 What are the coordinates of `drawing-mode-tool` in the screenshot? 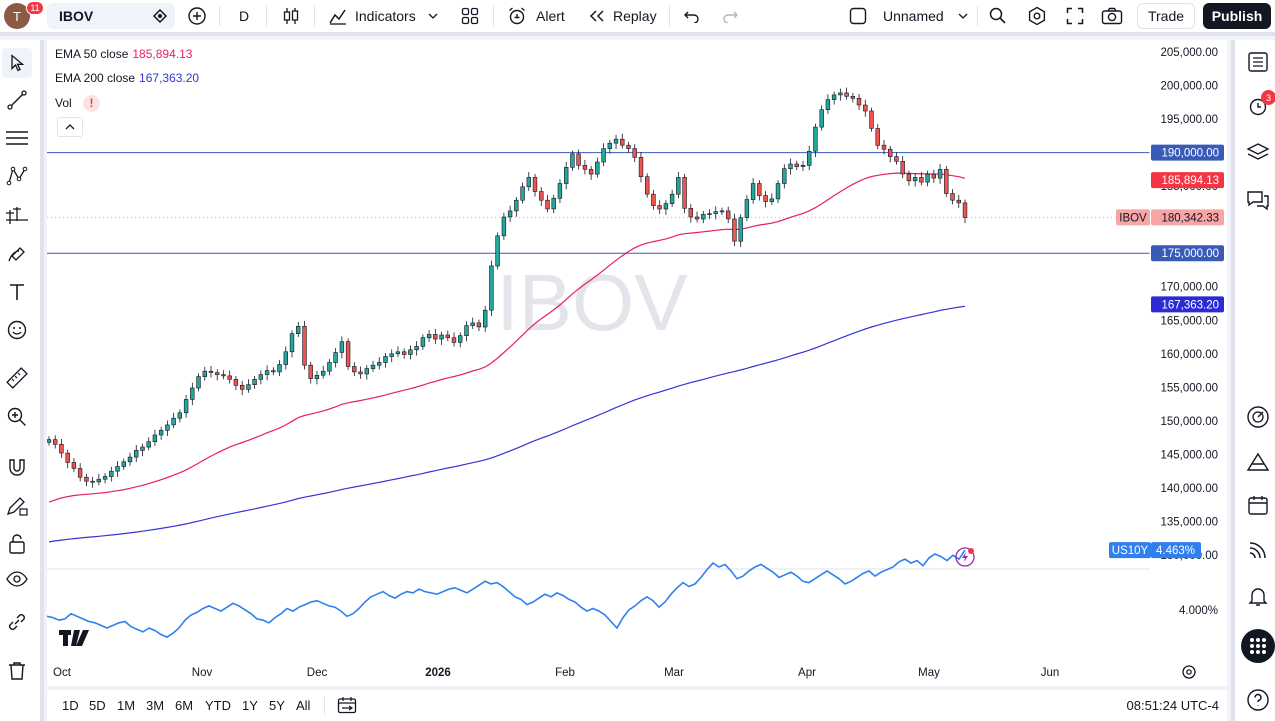 It's located at (17, 506).